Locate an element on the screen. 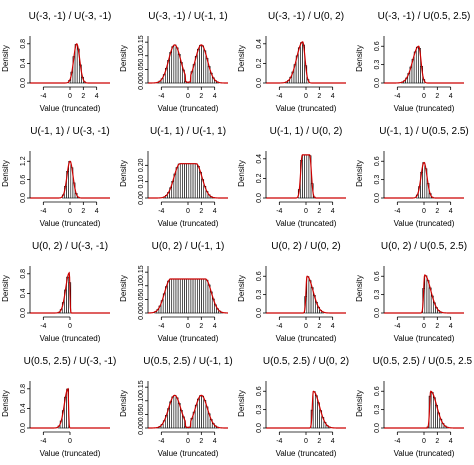 The image size is (474, 465). panel-title: U(0, 2) / U(0, 2) is located at coordinates (305, 246).